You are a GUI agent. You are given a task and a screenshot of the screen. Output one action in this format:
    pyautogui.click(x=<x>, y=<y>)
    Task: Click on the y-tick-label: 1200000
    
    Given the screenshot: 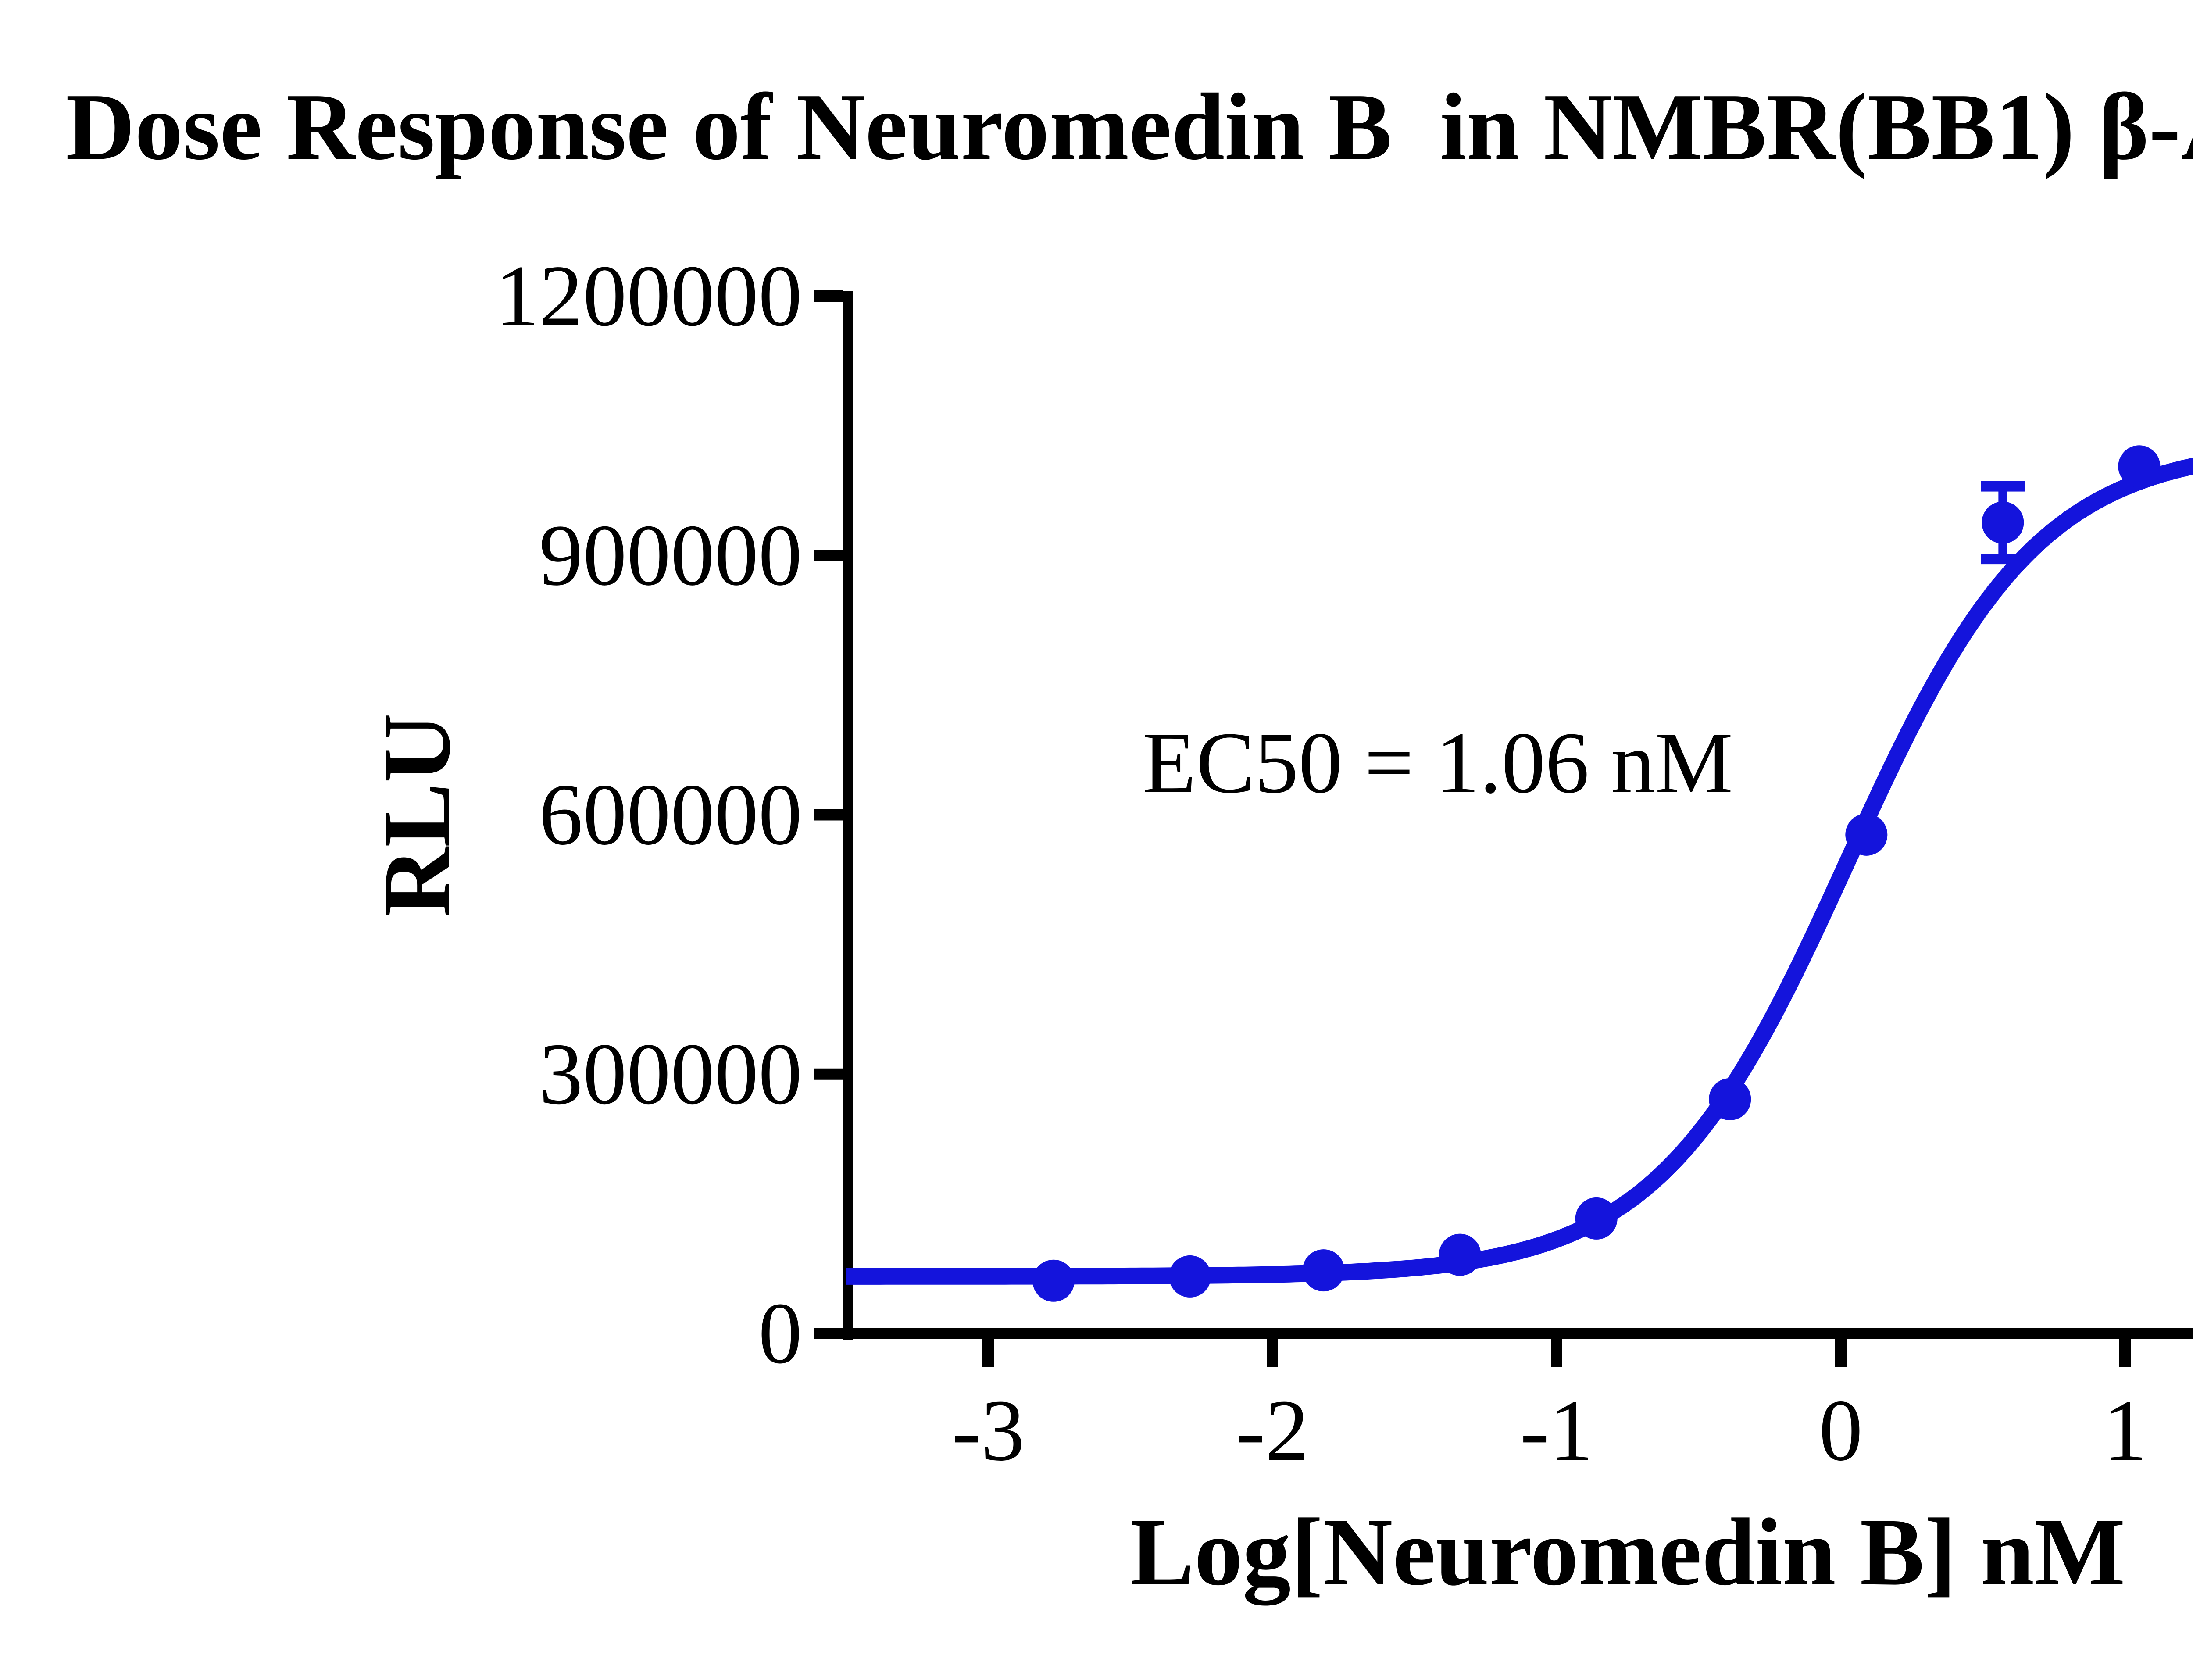 What is the action you would take?
    pyautogui.click(x=648, y=296)
    